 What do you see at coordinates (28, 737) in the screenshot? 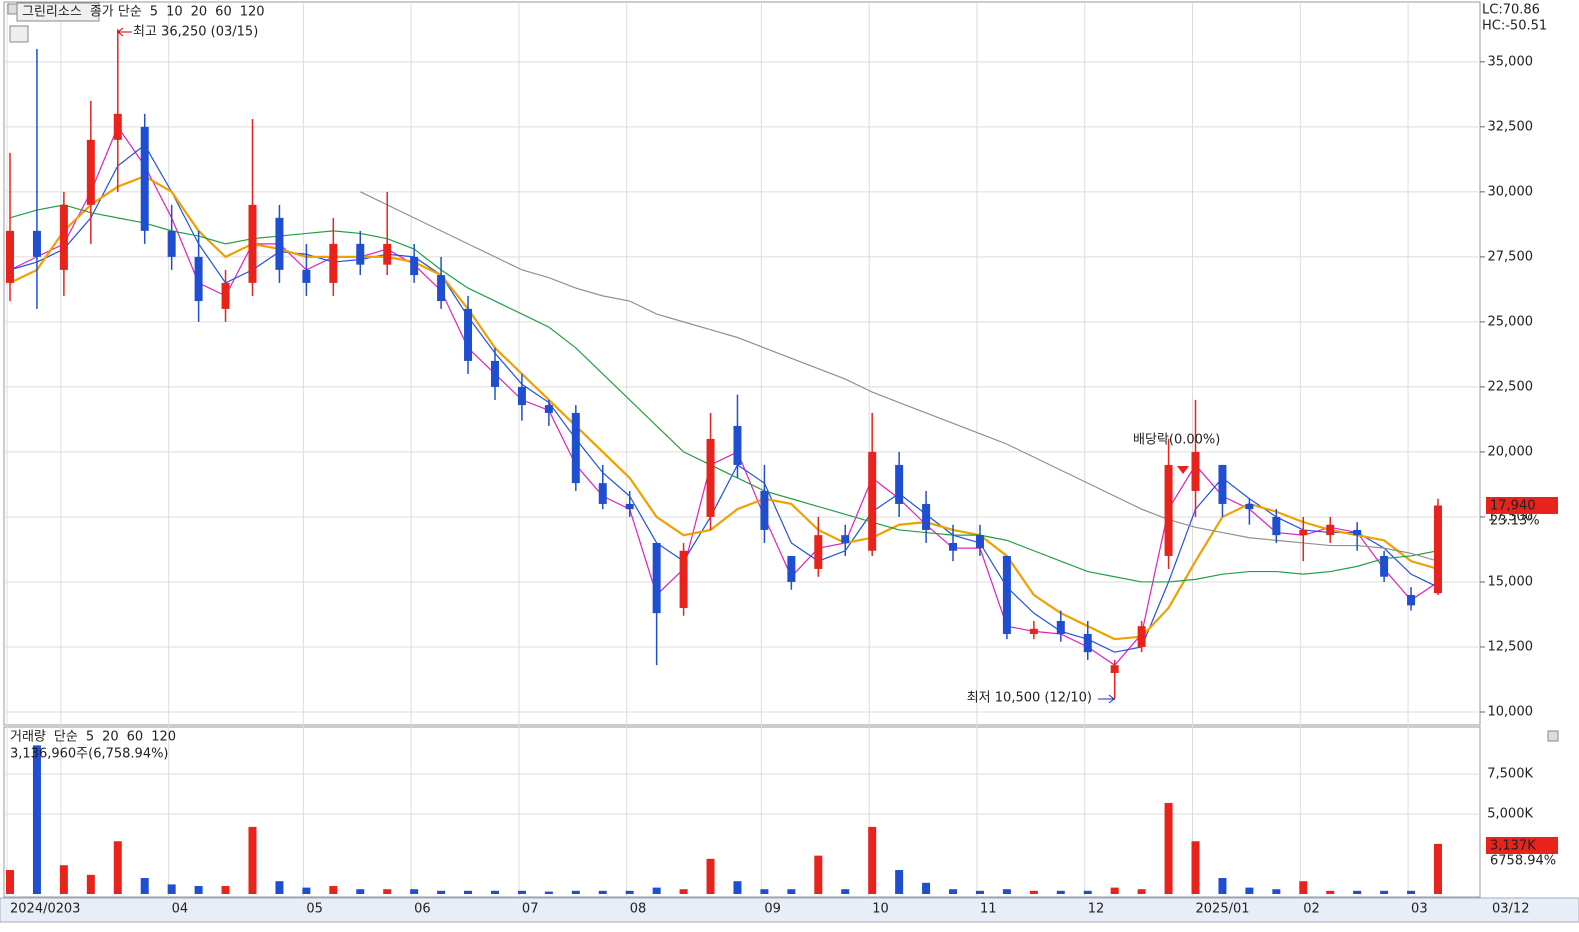
I see `chart-title: 거래량` at bounding box center [28, 737].